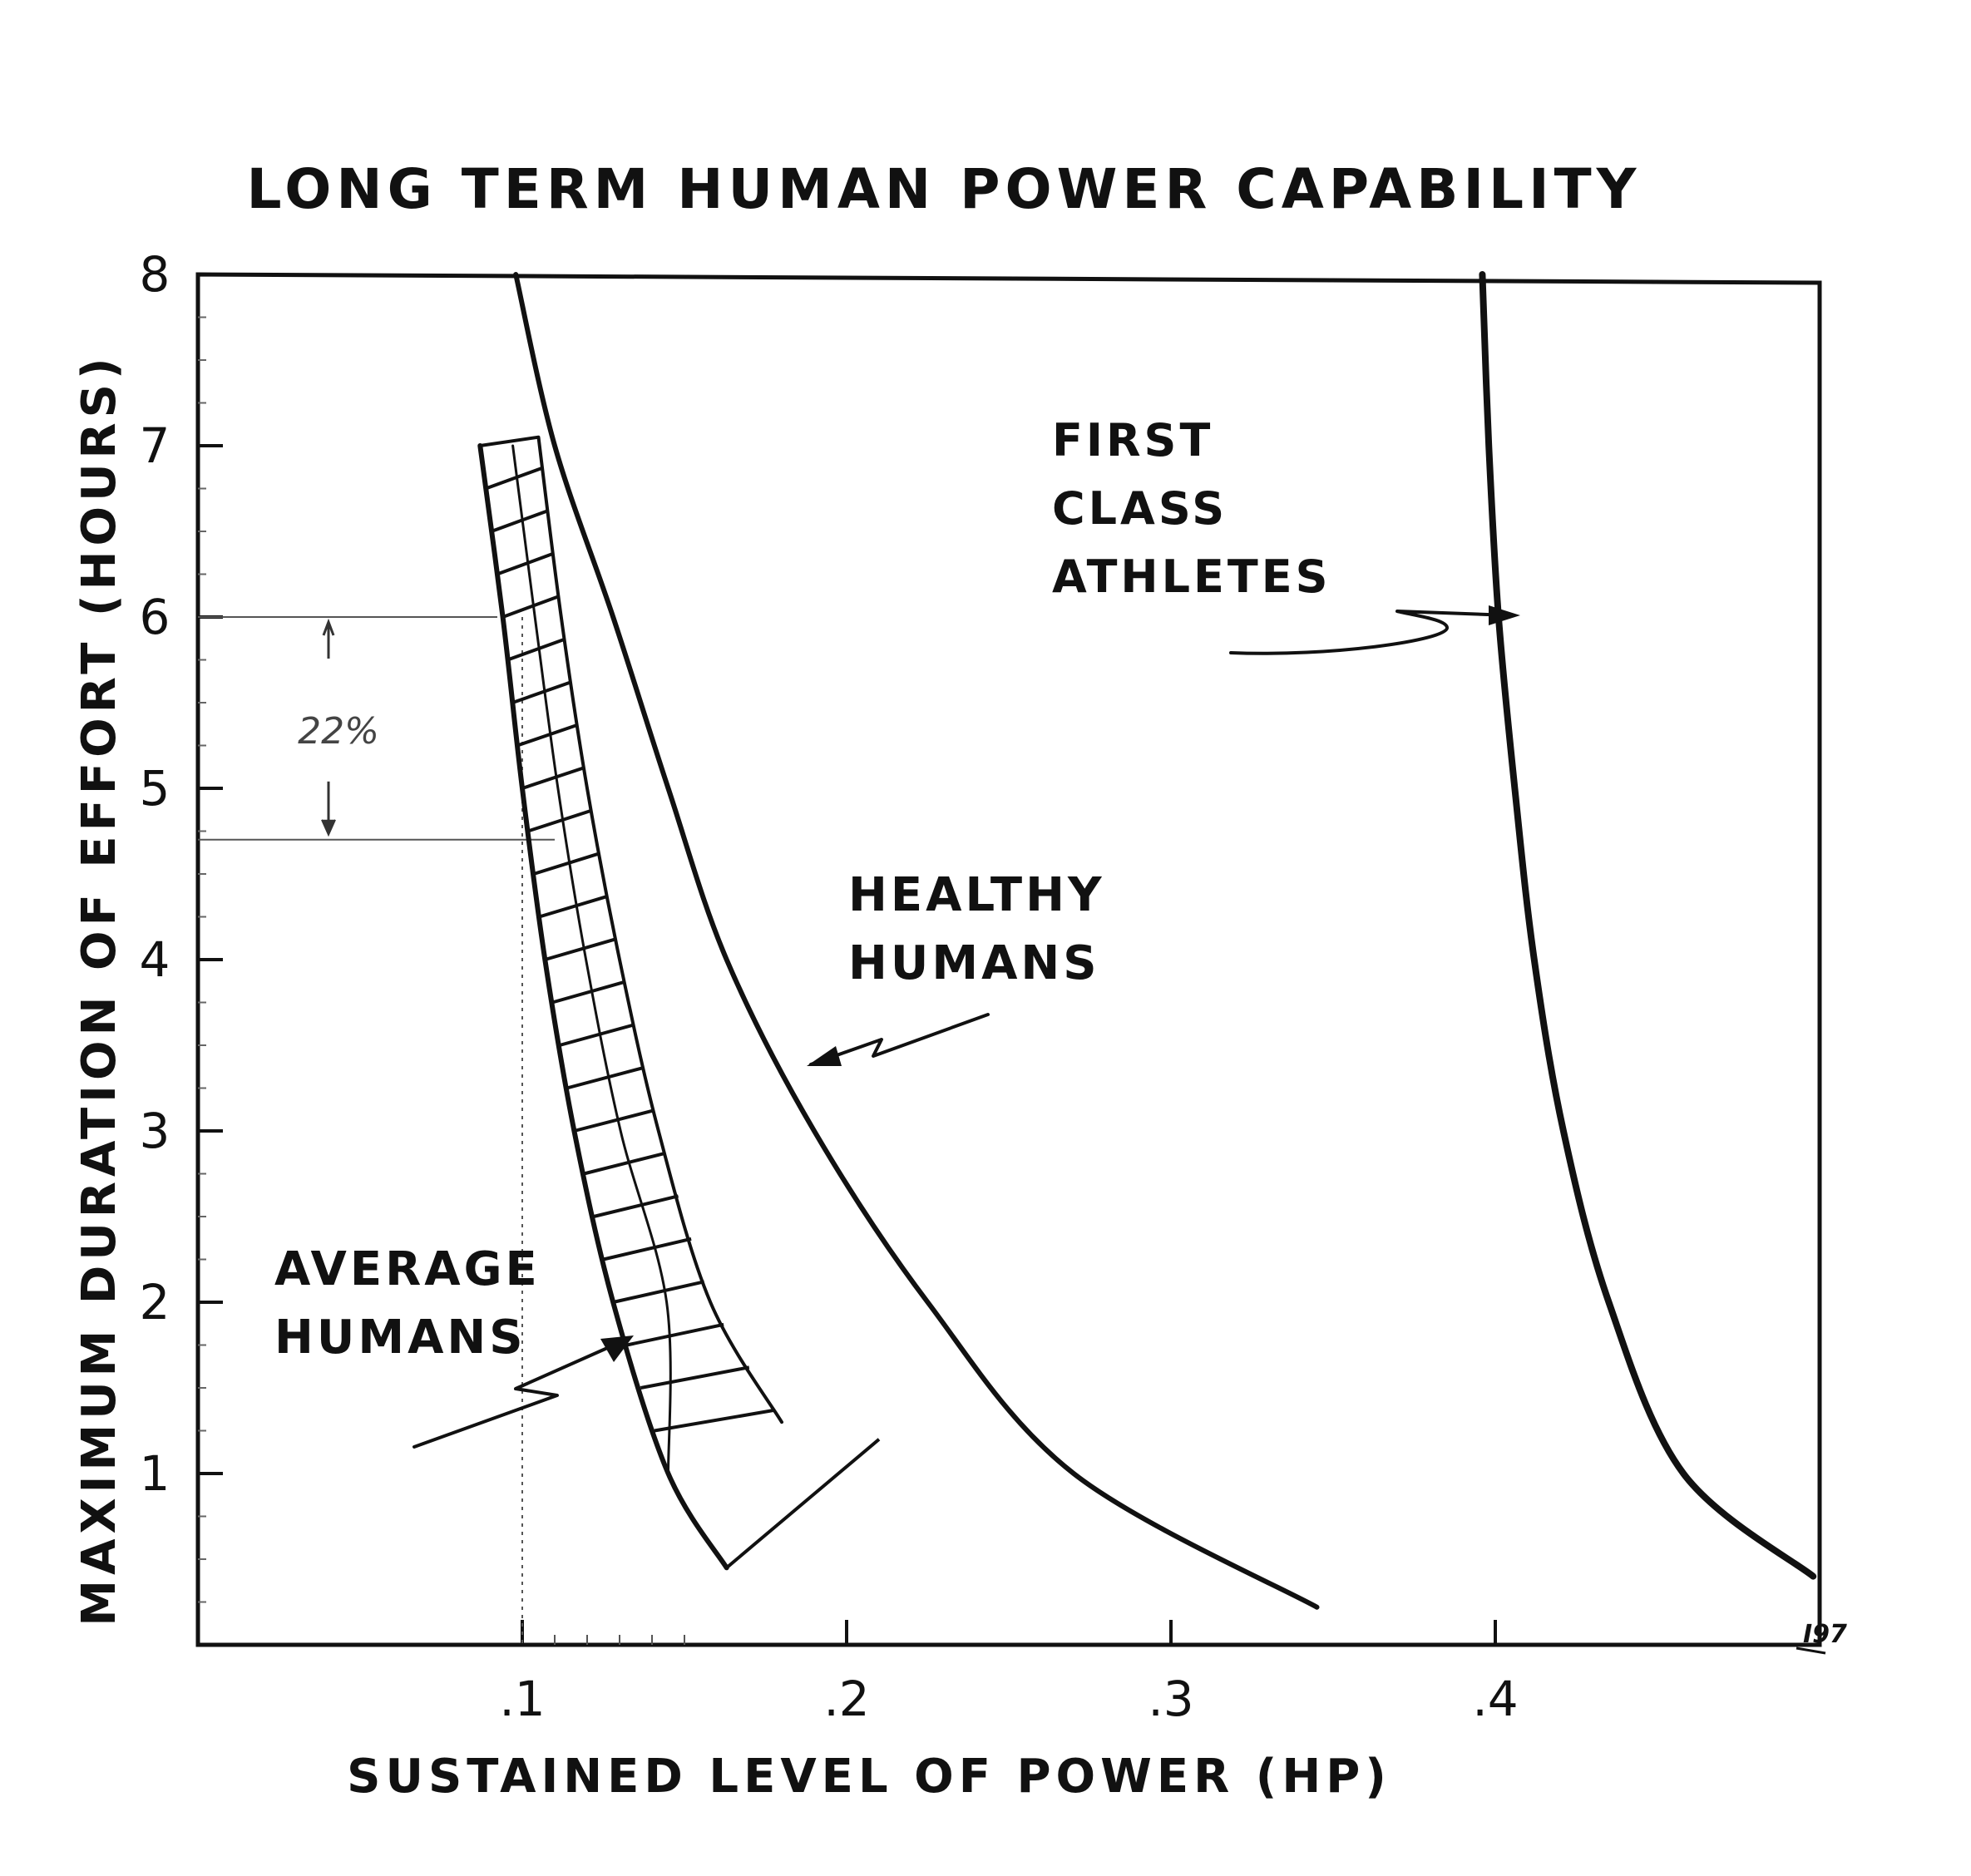  I want to click on y-tick-label: 5, so click(155, 789).